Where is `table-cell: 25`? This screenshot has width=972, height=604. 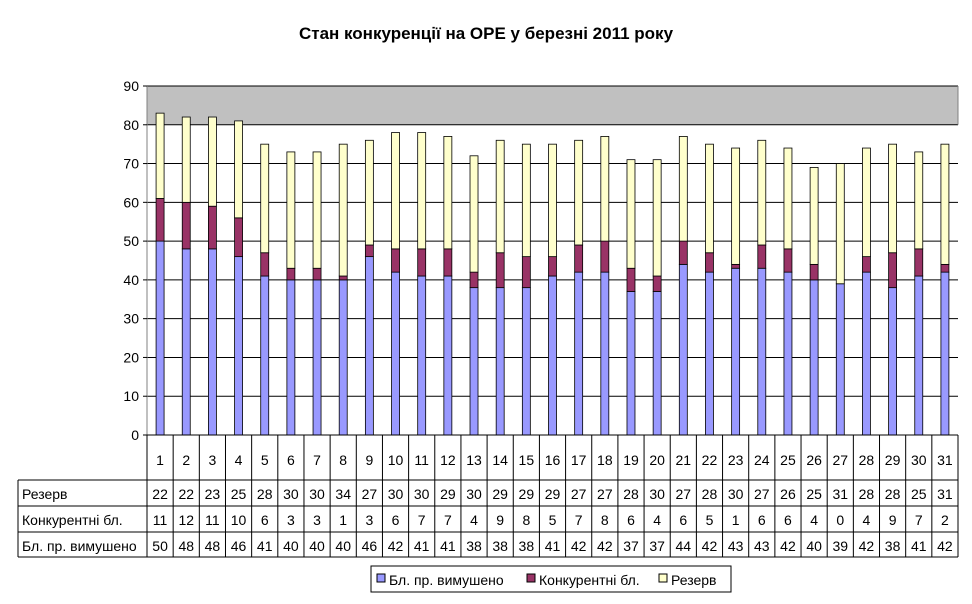 table-cell: 25 is located at coordinates (814, 494).